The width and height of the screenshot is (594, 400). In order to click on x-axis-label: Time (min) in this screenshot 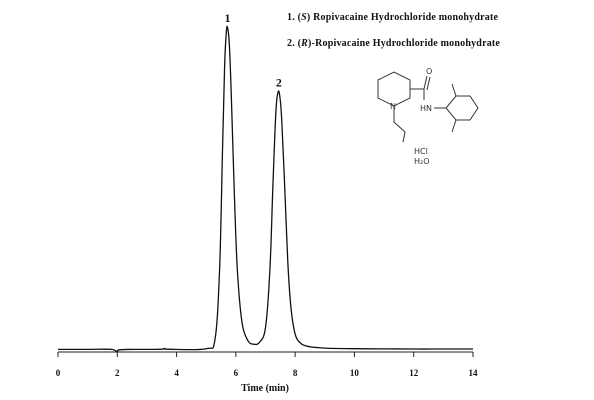, I will do `click(265, 388)`.